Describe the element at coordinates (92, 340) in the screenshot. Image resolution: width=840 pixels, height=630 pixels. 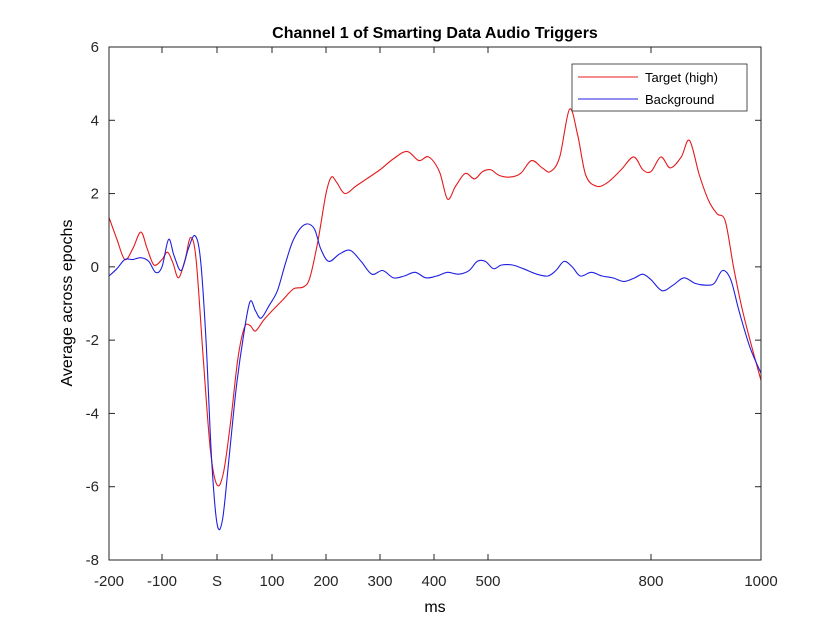
I see `y-tick-label: -2` at that location.